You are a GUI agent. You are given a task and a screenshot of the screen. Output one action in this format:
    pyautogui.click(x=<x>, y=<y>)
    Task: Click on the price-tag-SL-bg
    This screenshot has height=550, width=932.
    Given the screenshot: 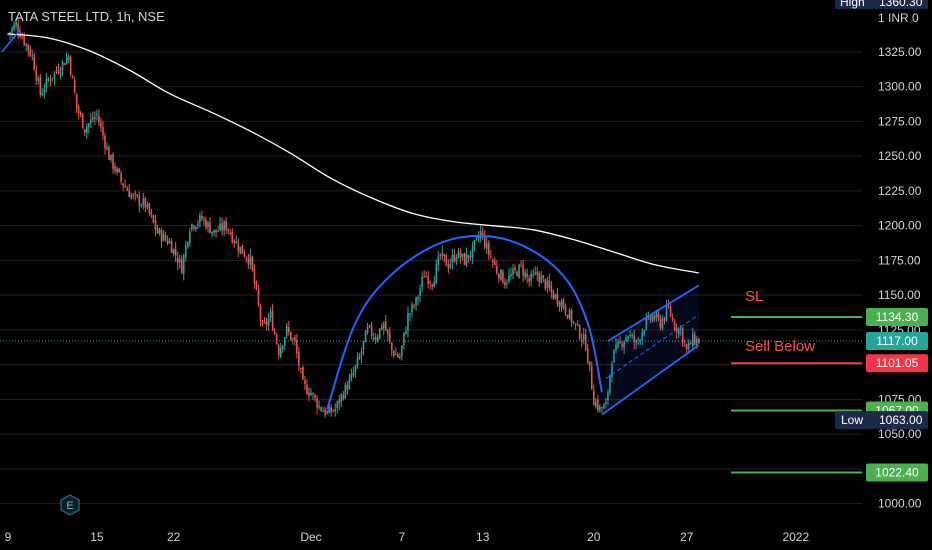 What is the action you would take?
    pyautogui.click(x=897, y=316)
    